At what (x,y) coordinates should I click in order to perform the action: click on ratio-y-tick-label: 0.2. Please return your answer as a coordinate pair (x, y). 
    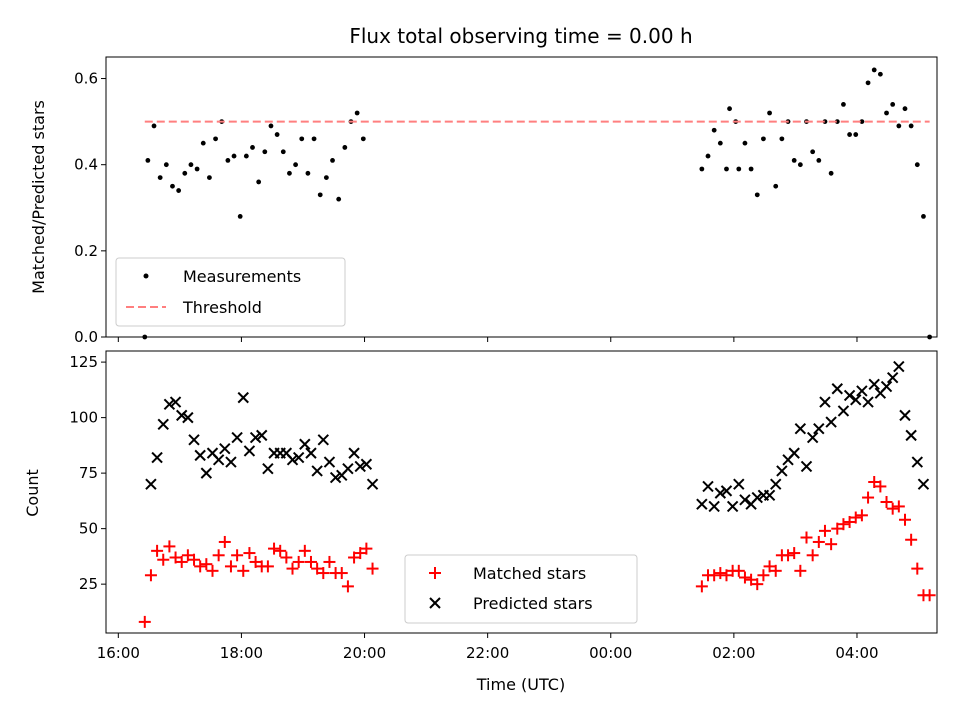
    Looking at the image, I should click on (86, 251).